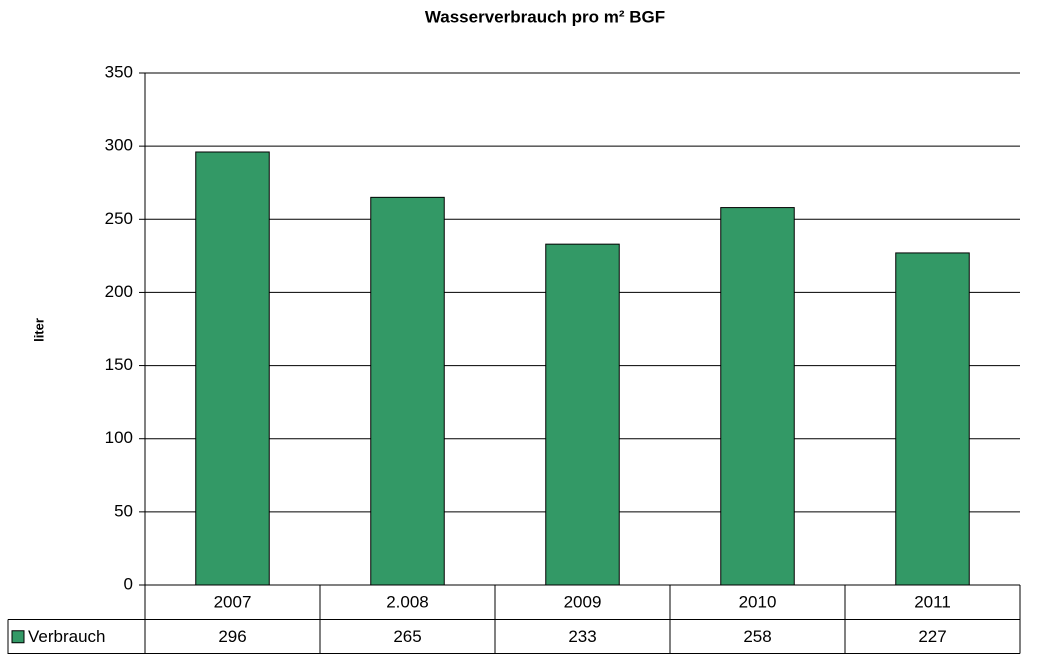 This screenshot has height=654, width=1050. What do you see at coordinates (128, 583) in the screenshot?
I see `y-tick-label: 0` at bounding box center [128, 583].